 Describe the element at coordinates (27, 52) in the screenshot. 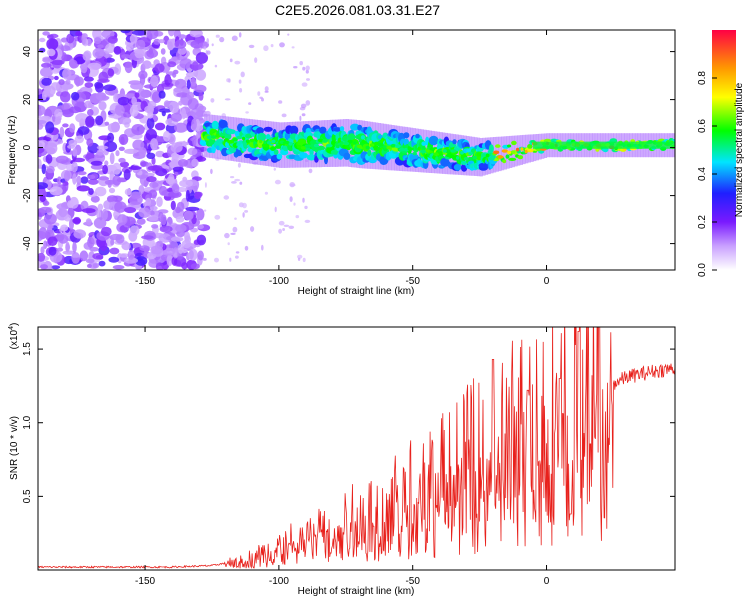

I see `y-tick-label: 40` at that location.